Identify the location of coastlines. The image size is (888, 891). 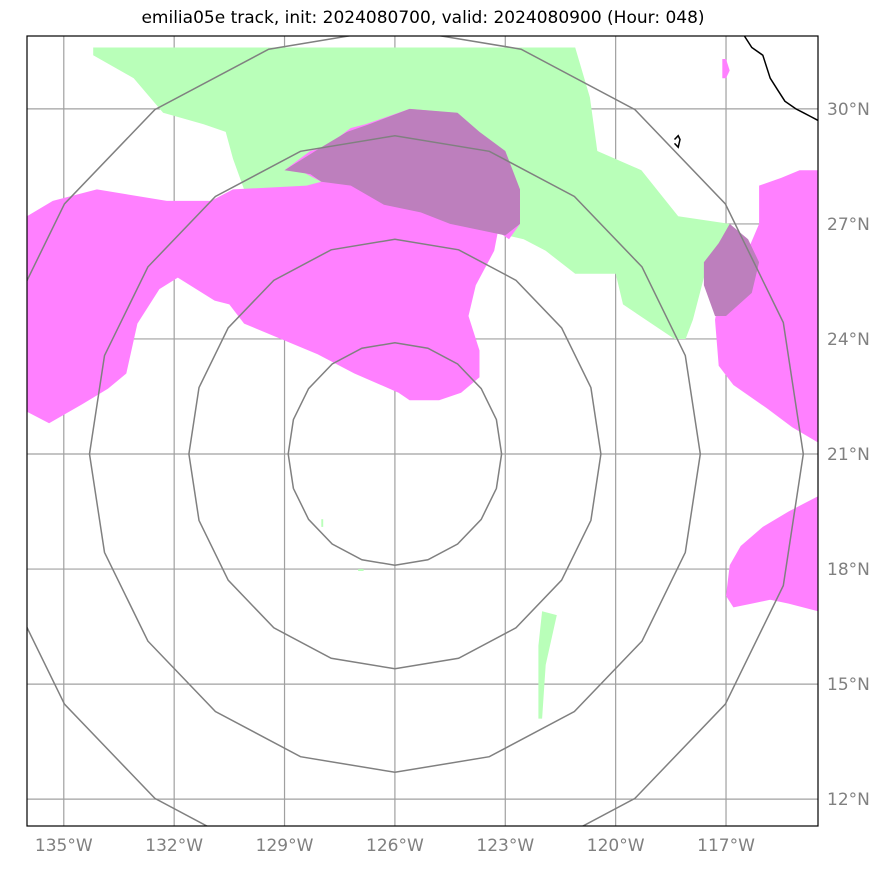
(745, 92).